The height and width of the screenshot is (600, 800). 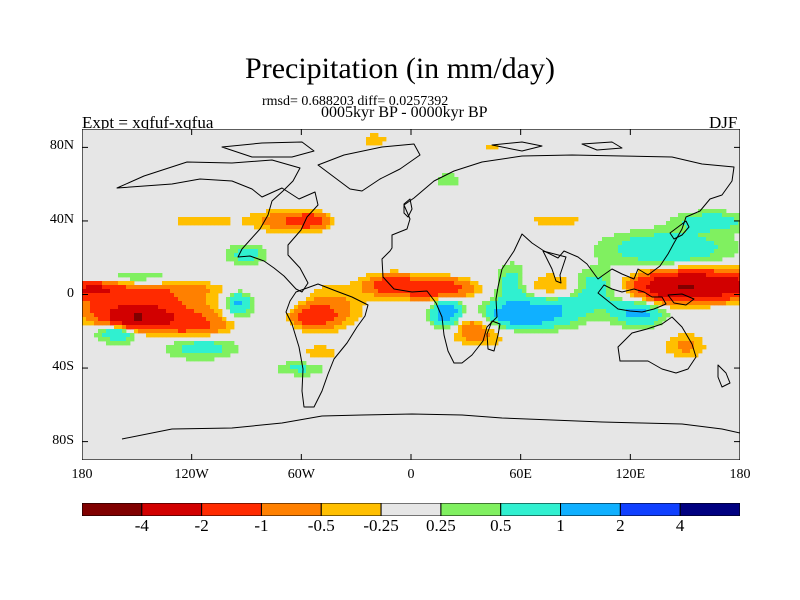 I want to click on x-tick-label: 60E, so click(x=520, y=474).